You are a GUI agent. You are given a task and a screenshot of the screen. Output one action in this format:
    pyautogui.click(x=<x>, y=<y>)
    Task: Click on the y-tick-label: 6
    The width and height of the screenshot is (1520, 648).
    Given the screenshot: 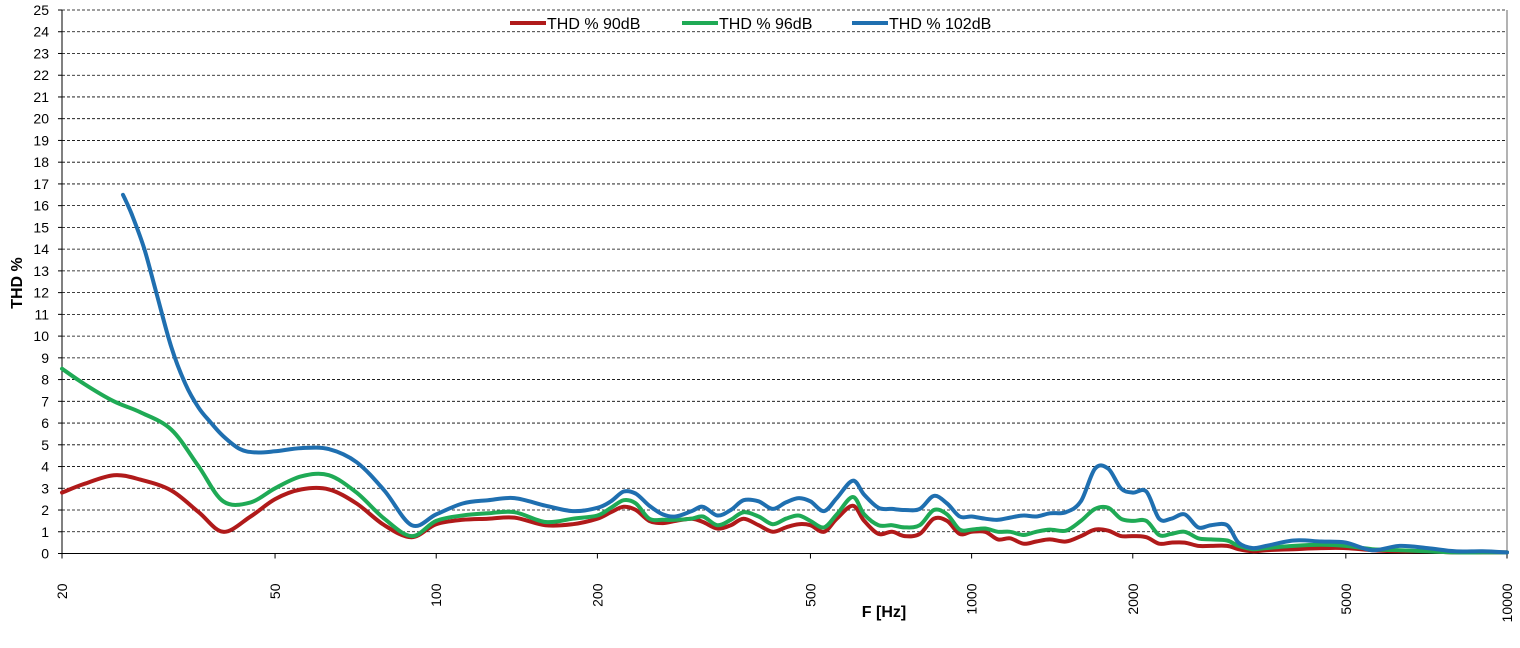 What is the action you would take?
    pyautogui.click(x=45, y=423)
    